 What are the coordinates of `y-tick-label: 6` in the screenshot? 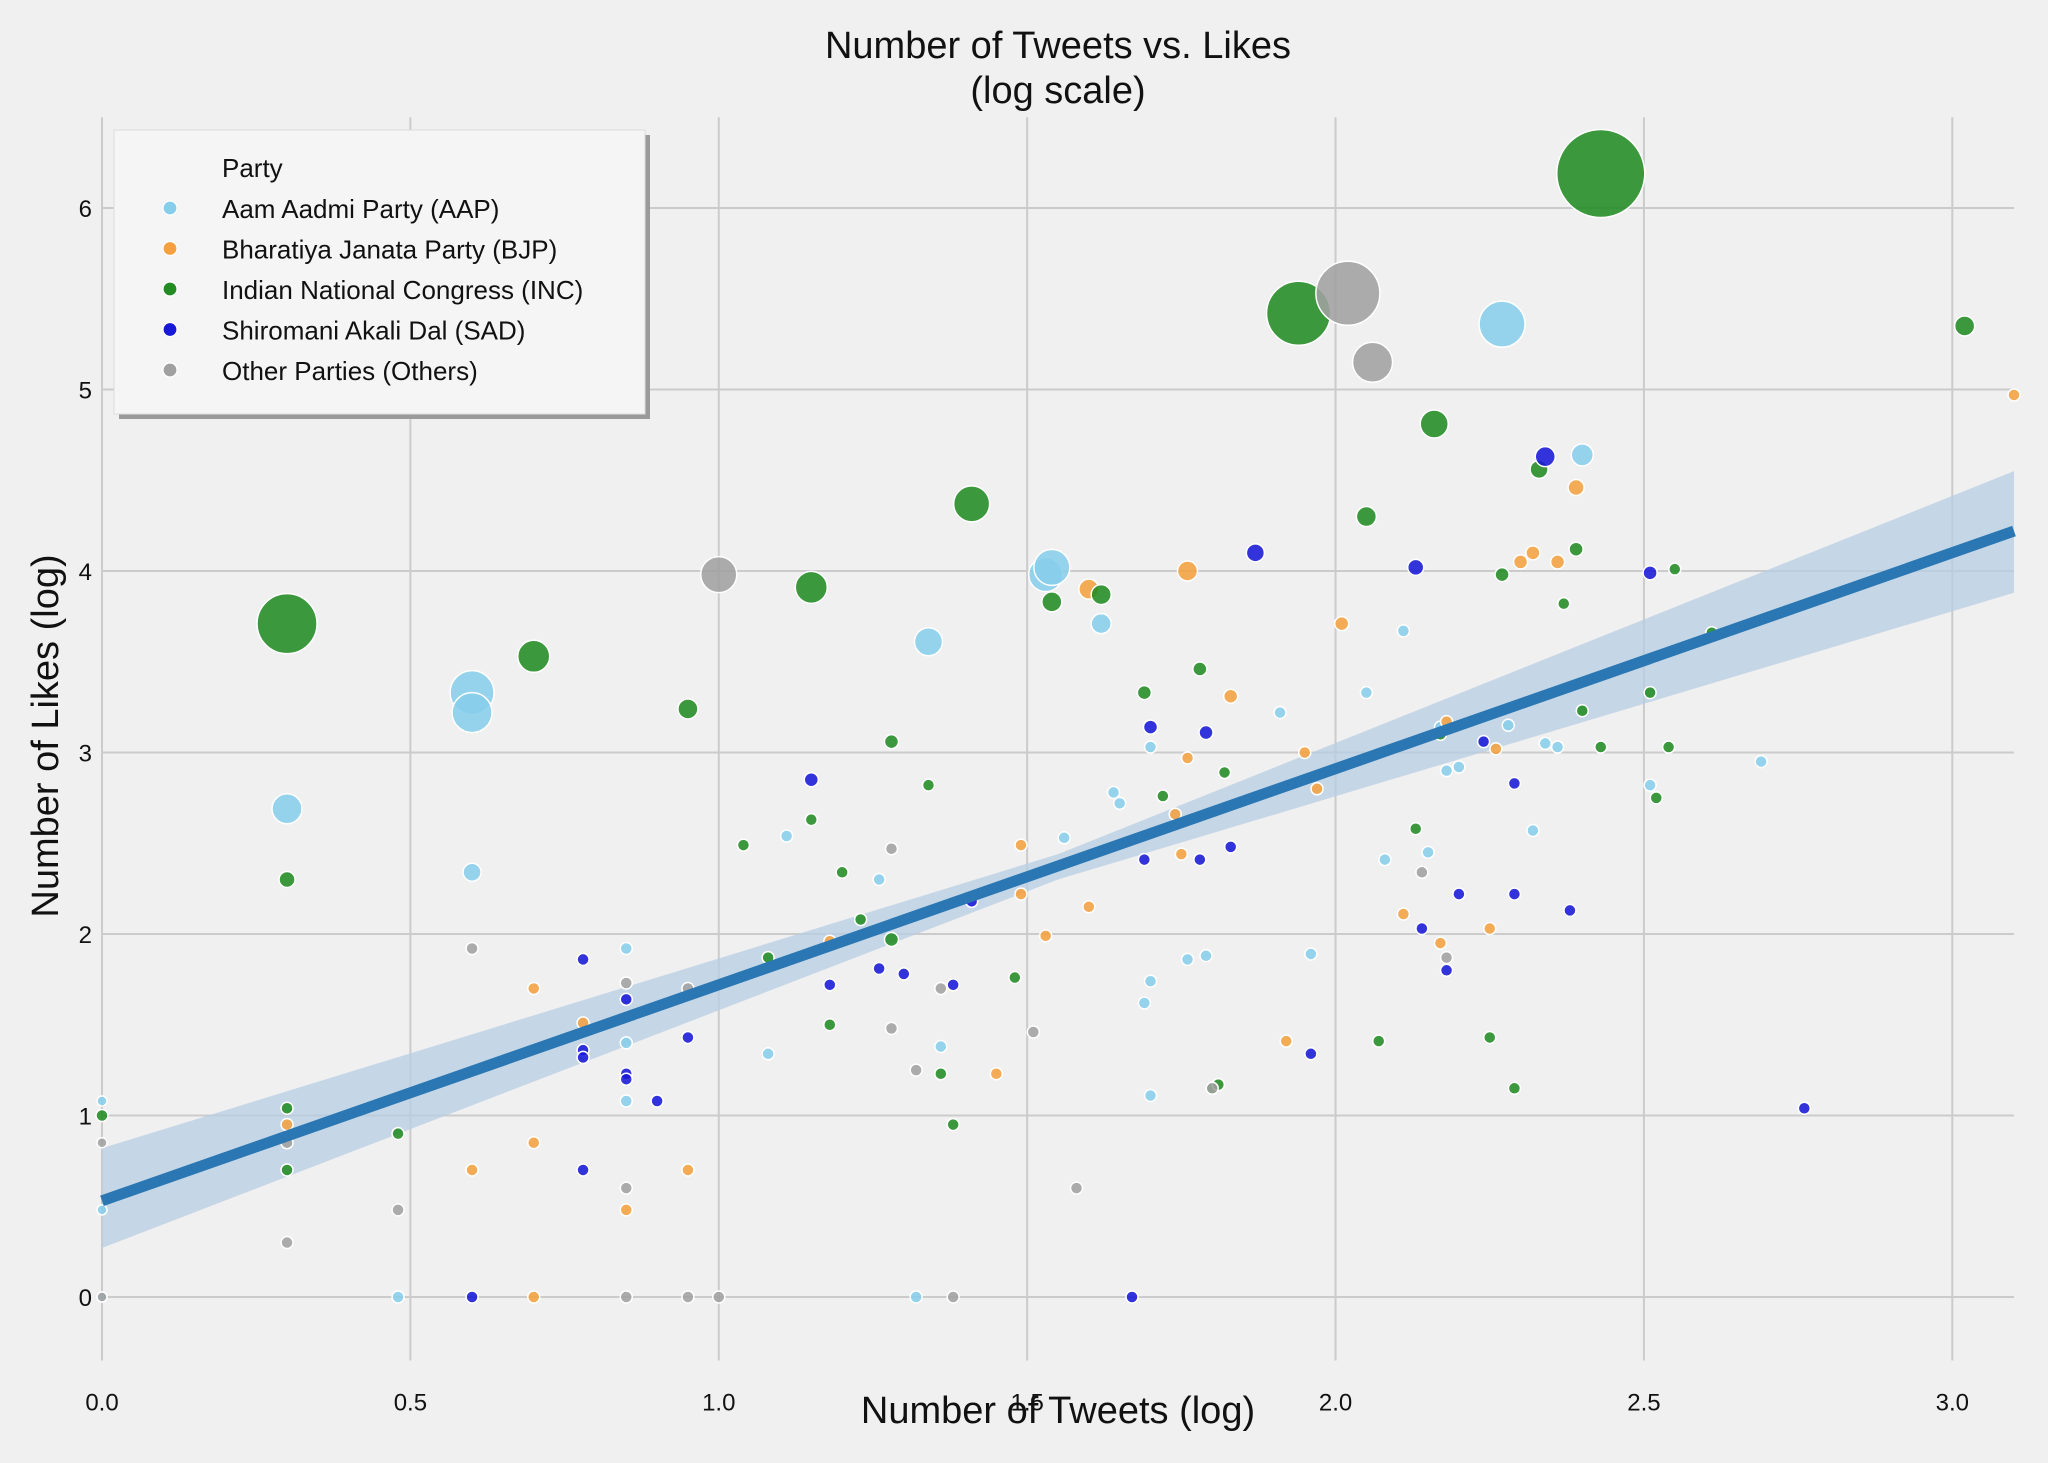 It's located at (85, 209).